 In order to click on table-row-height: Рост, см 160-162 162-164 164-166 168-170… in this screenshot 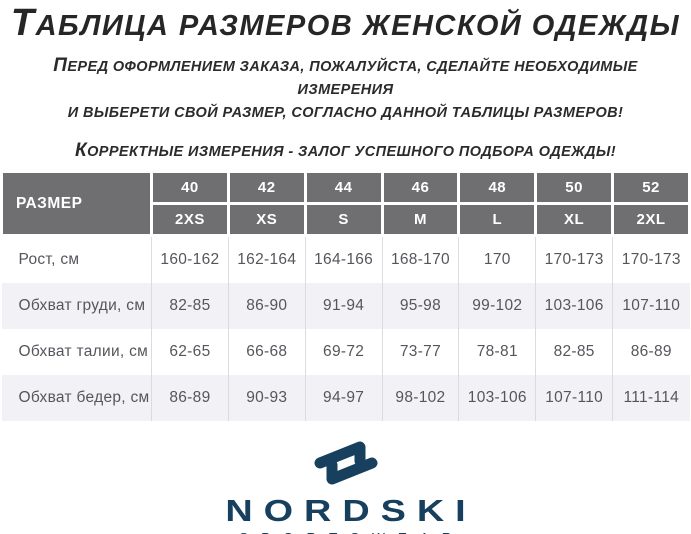, I will do `click(346, 259)`.